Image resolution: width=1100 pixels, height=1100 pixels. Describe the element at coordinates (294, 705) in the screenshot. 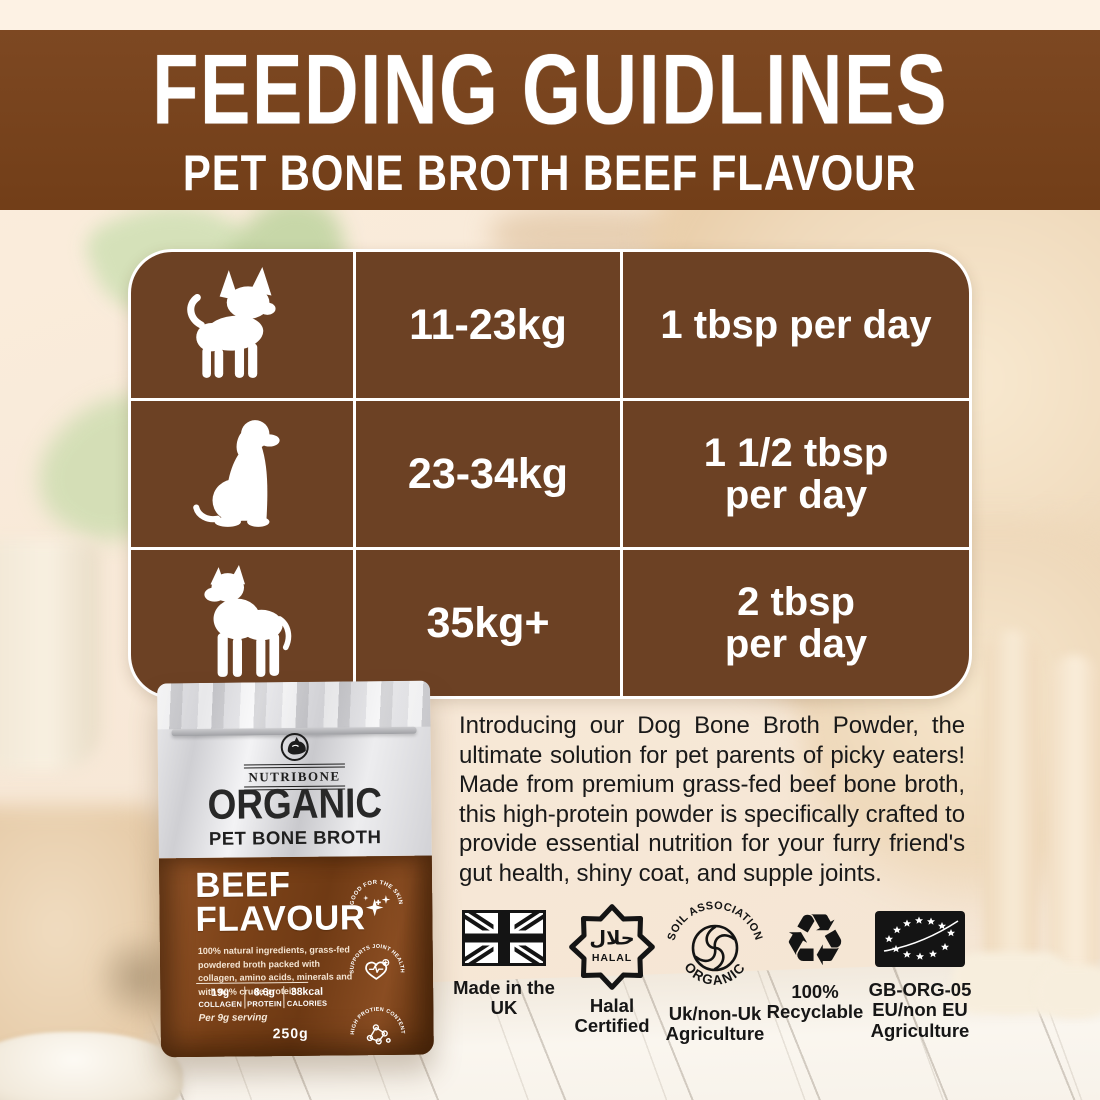

I see `package-crinkle-texture` at that location.